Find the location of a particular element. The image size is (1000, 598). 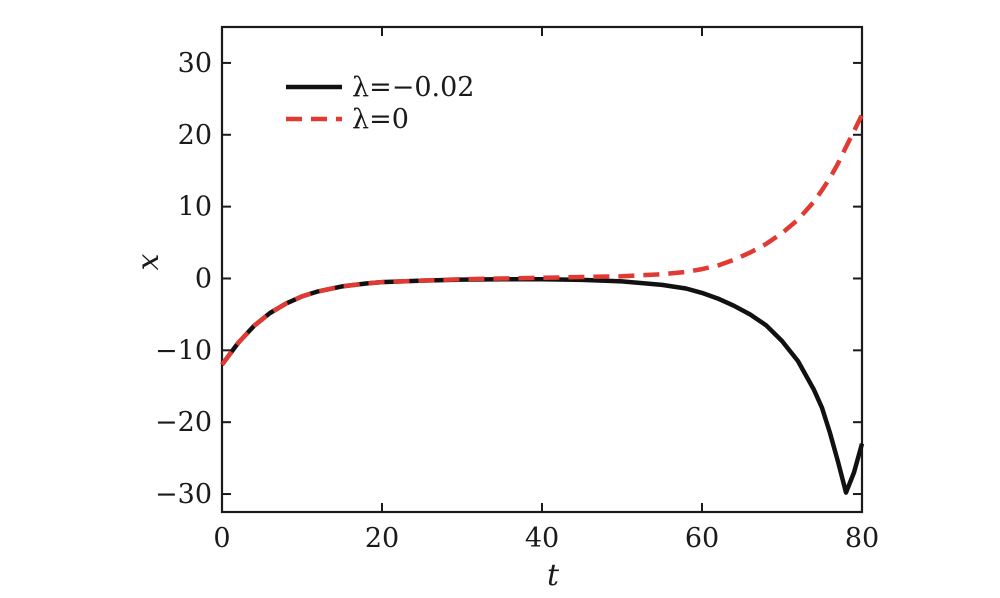

y-tick-label: −10 is located at coordinates (183, 350).